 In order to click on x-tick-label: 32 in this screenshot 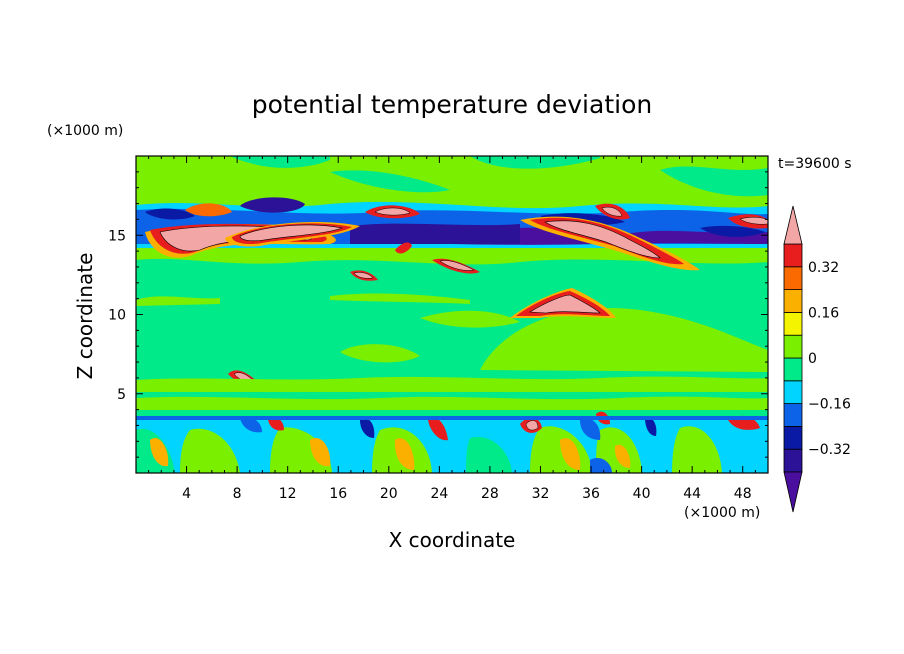, I will do `click(541, 494)`.